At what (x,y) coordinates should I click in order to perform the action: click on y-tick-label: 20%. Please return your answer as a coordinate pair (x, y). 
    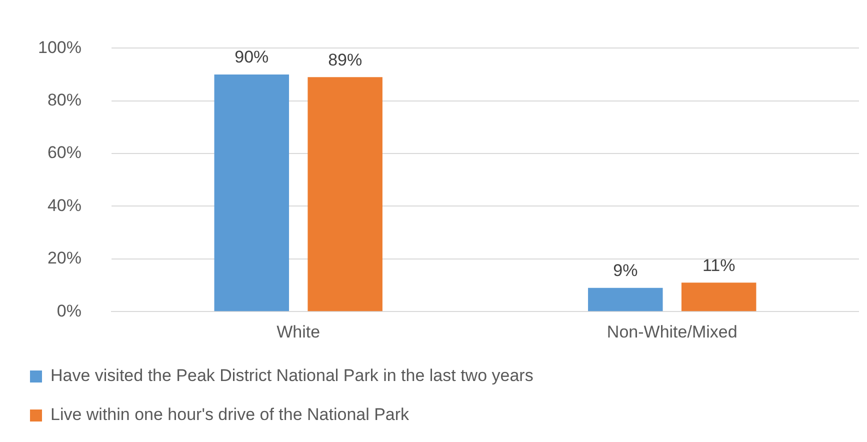
    Looking at the image, I should click on (64, 258).